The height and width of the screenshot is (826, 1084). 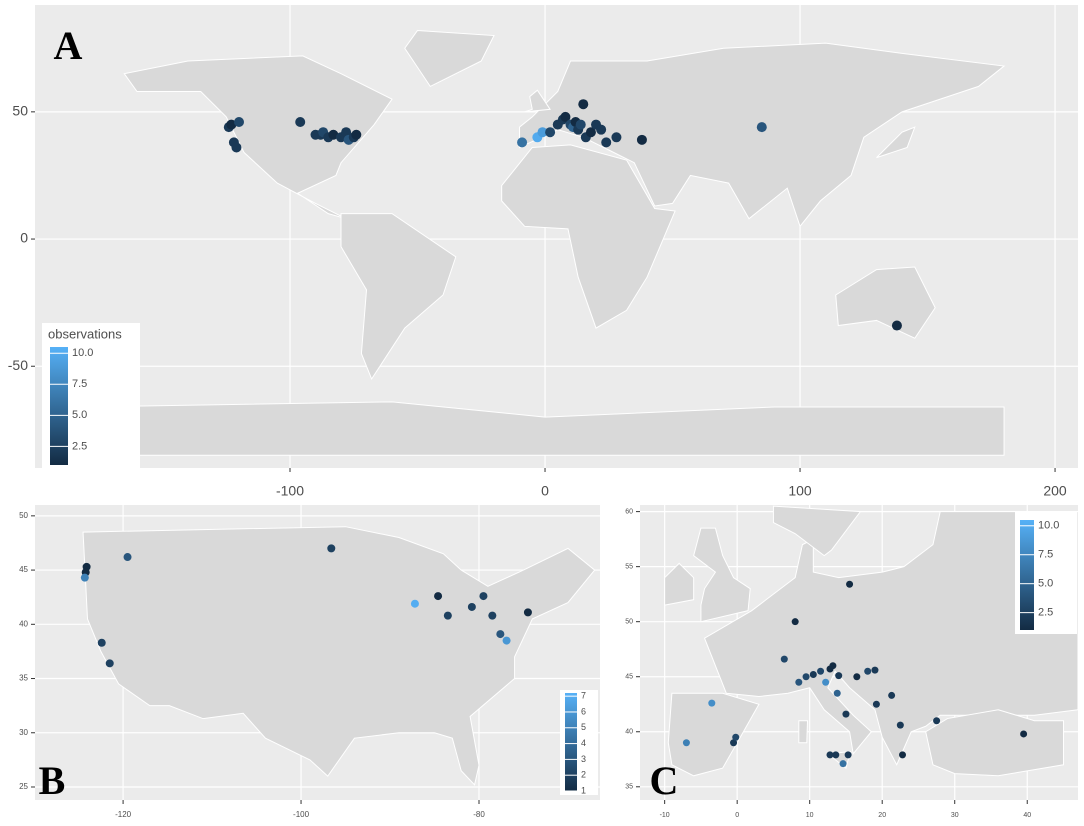 I want to click on x-tick-label: -80, so click(x=479, y=814).